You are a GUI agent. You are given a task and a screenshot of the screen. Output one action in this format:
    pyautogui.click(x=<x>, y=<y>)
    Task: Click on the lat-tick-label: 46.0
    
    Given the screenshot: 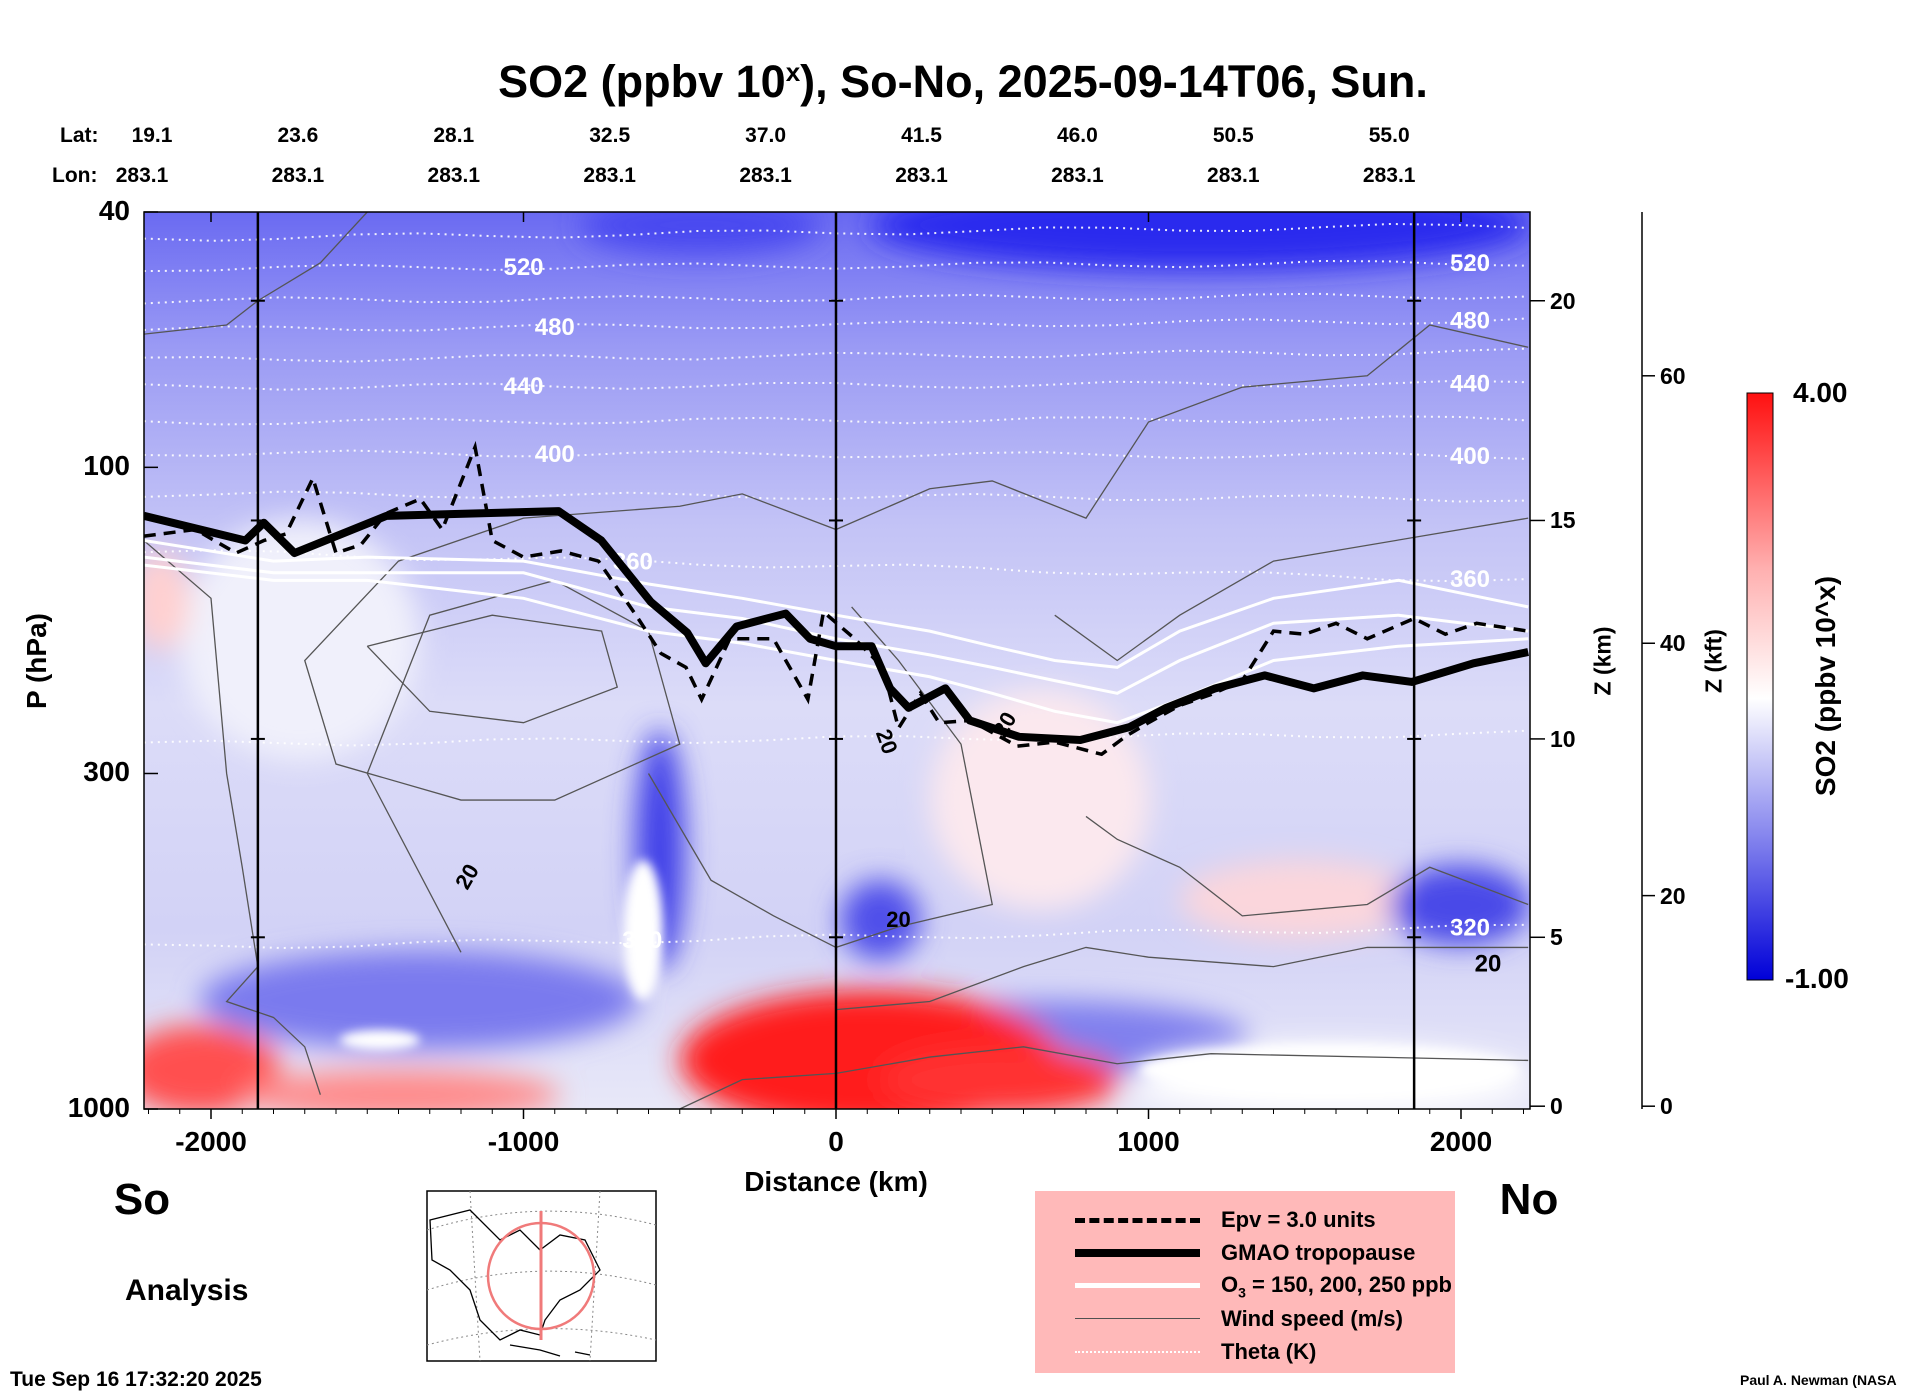 What is the action you would take?
    pyautogui.click(x=1077, y=135)
    